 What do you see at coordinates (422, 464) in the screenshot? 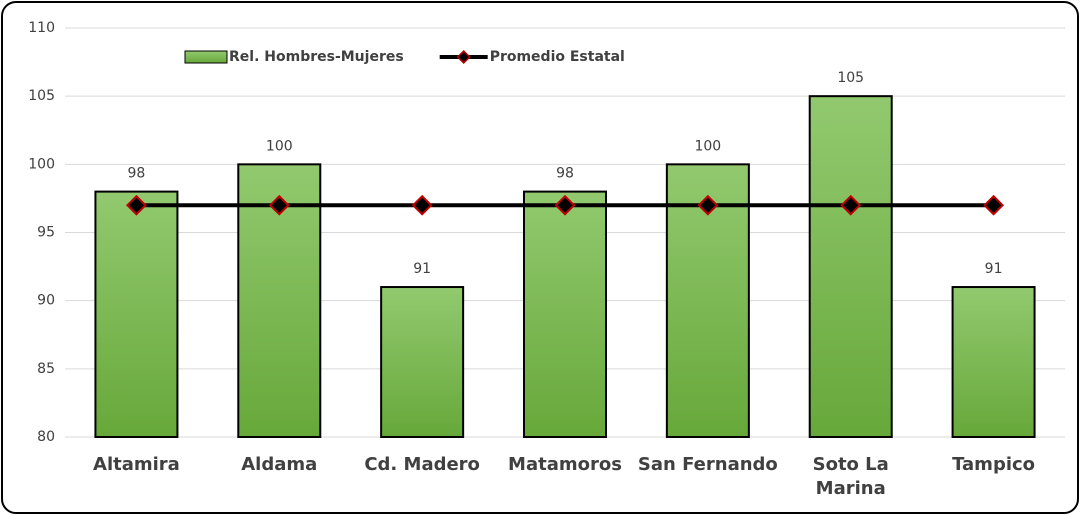
I see `x-tick-label: Cd. Madero` at bounding box center [422, 464].